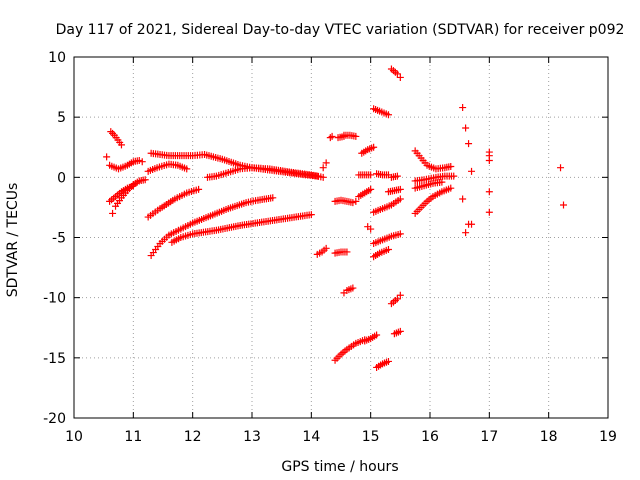 The height and width of the screenshot is (480, 640). Describe the element at coordinates (13, 240) in the screenshot. I see `y-axis-label: SDTVAR / TECUs` at that location.